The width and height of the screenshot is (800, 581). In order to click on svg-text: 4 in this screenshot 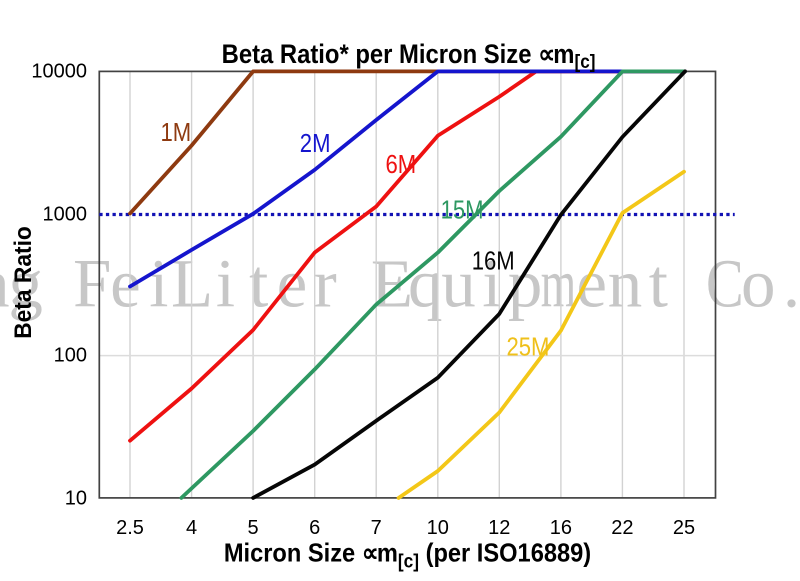, I will do `click(191, 528)`.